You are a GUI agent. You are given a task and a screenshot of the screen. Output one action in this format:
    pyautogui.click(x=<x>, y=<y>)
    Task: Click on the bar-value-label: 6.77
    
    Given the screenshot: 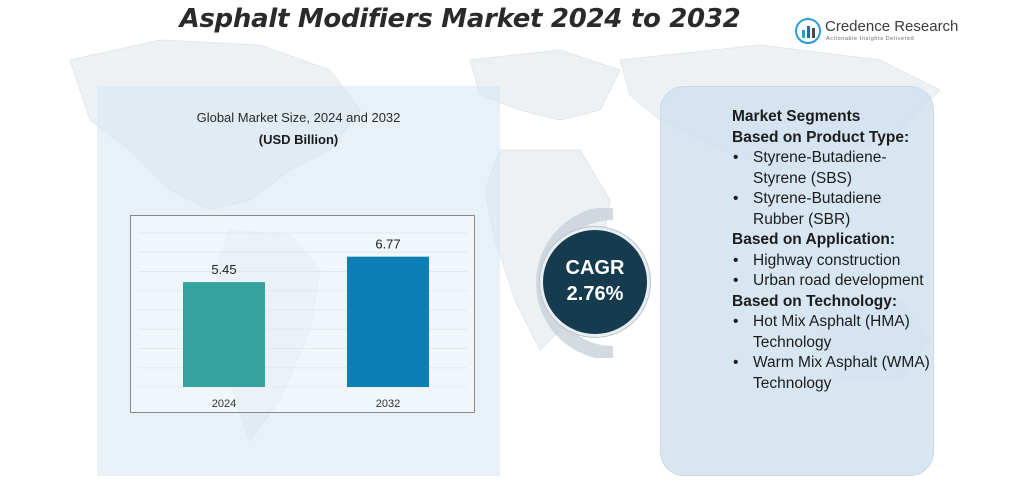 What is the action you would take?
    pyautogui.click(x=387, y=244)
    